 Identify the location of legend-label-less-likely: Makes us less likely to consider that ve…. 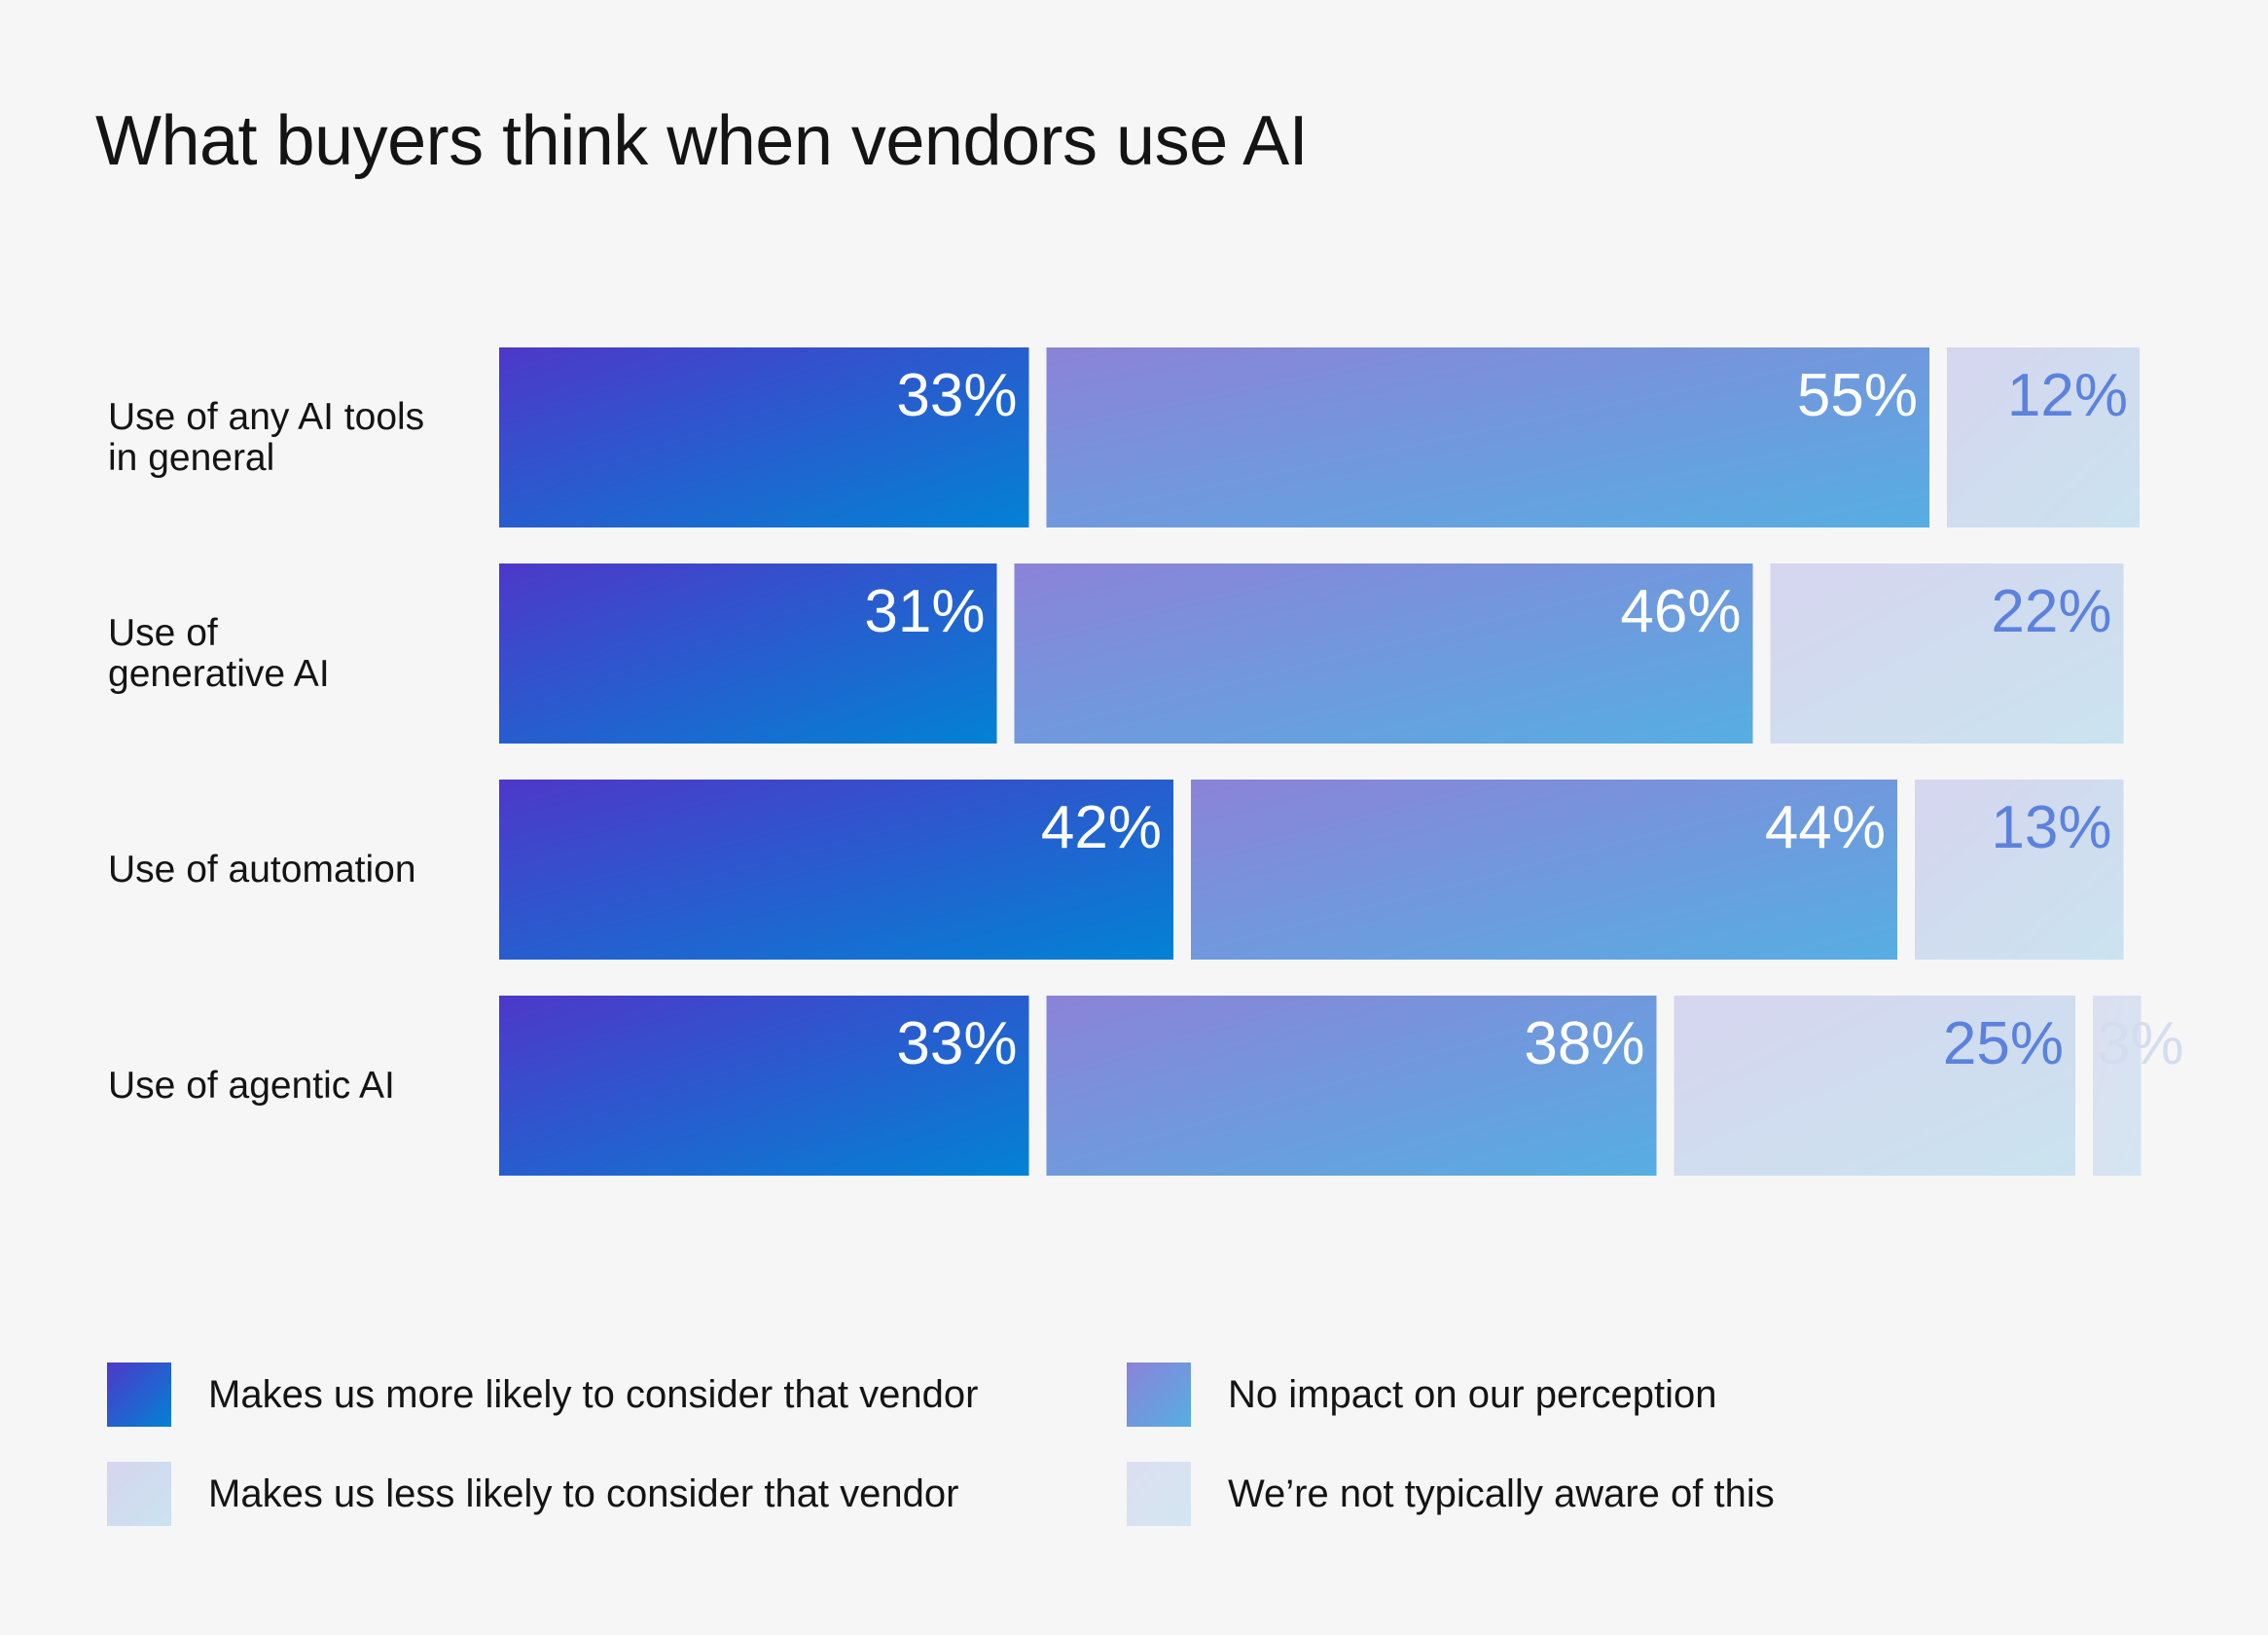
(583, 1493).